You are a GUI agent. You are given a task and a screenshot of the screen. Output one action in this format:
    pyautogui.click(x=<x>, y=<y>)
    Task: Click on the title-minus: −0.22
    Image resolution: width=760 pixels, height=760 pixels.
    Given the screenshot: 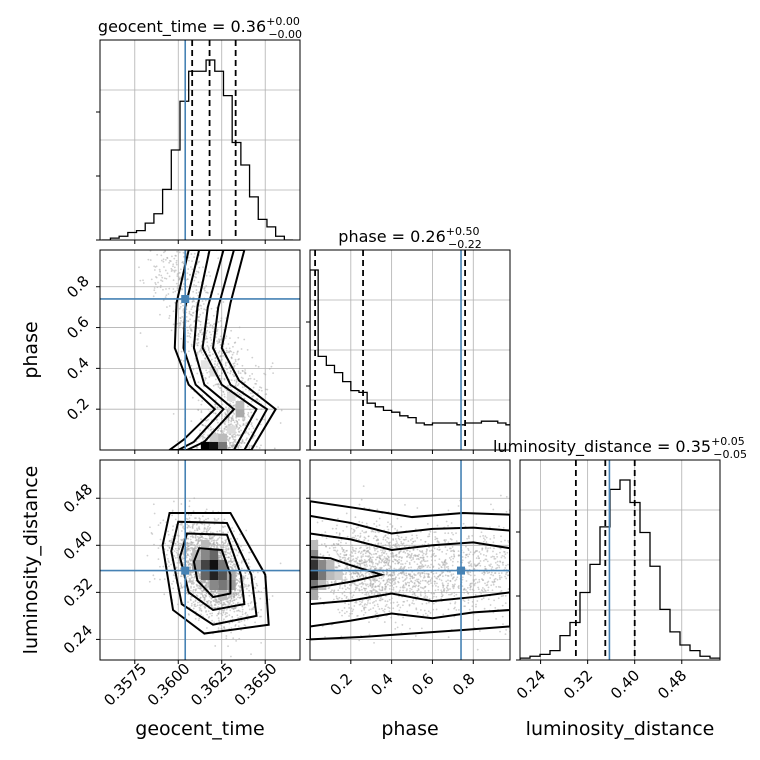 What is the action you would take?
    pyautogui.click(x=465, y=244)
    